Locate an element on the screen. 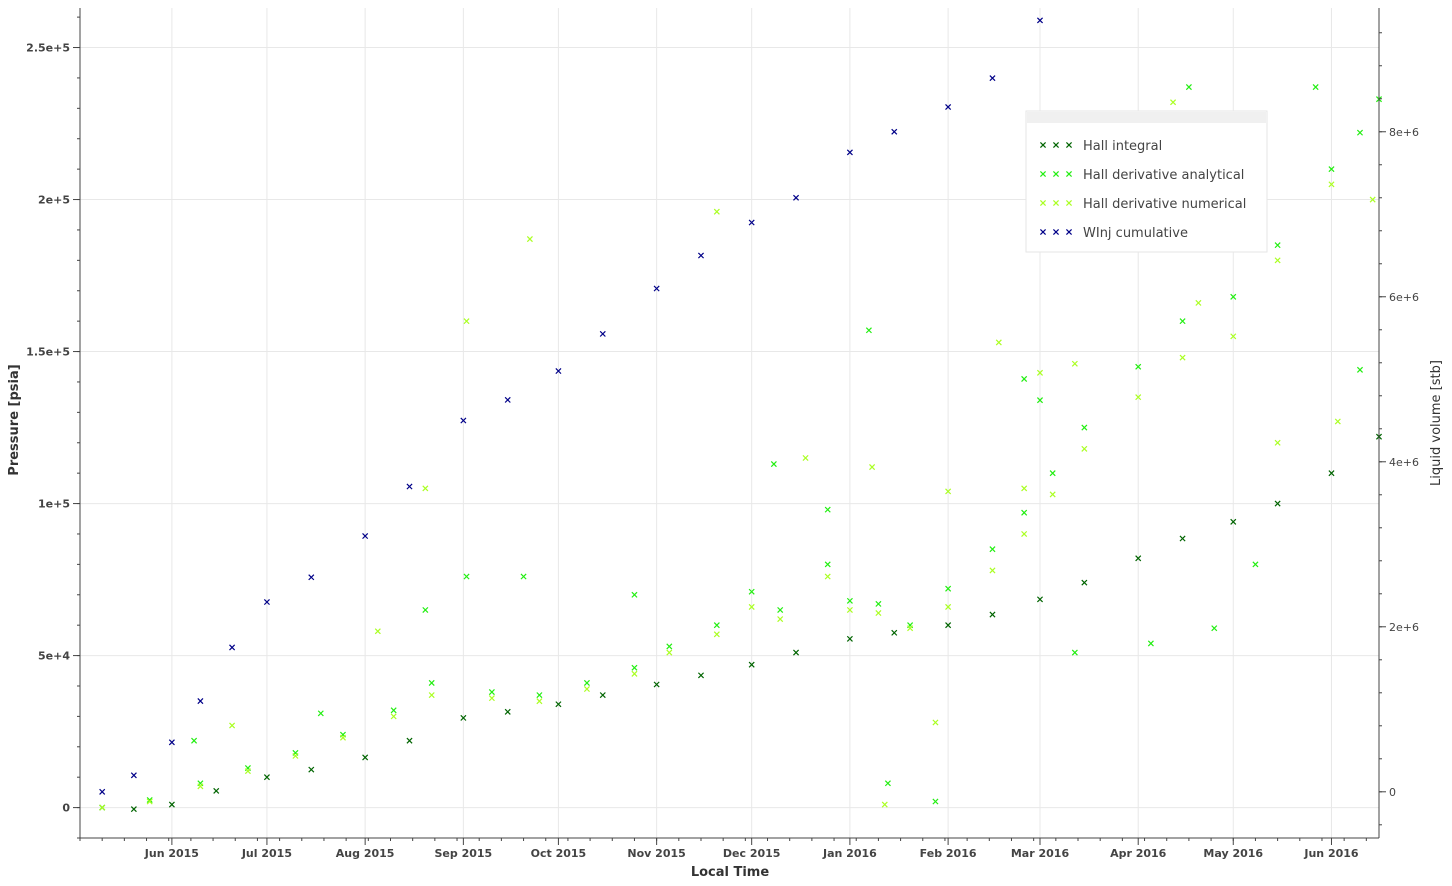  y2-tick-label: 2e+6 is located at coordinates (1404, 627).